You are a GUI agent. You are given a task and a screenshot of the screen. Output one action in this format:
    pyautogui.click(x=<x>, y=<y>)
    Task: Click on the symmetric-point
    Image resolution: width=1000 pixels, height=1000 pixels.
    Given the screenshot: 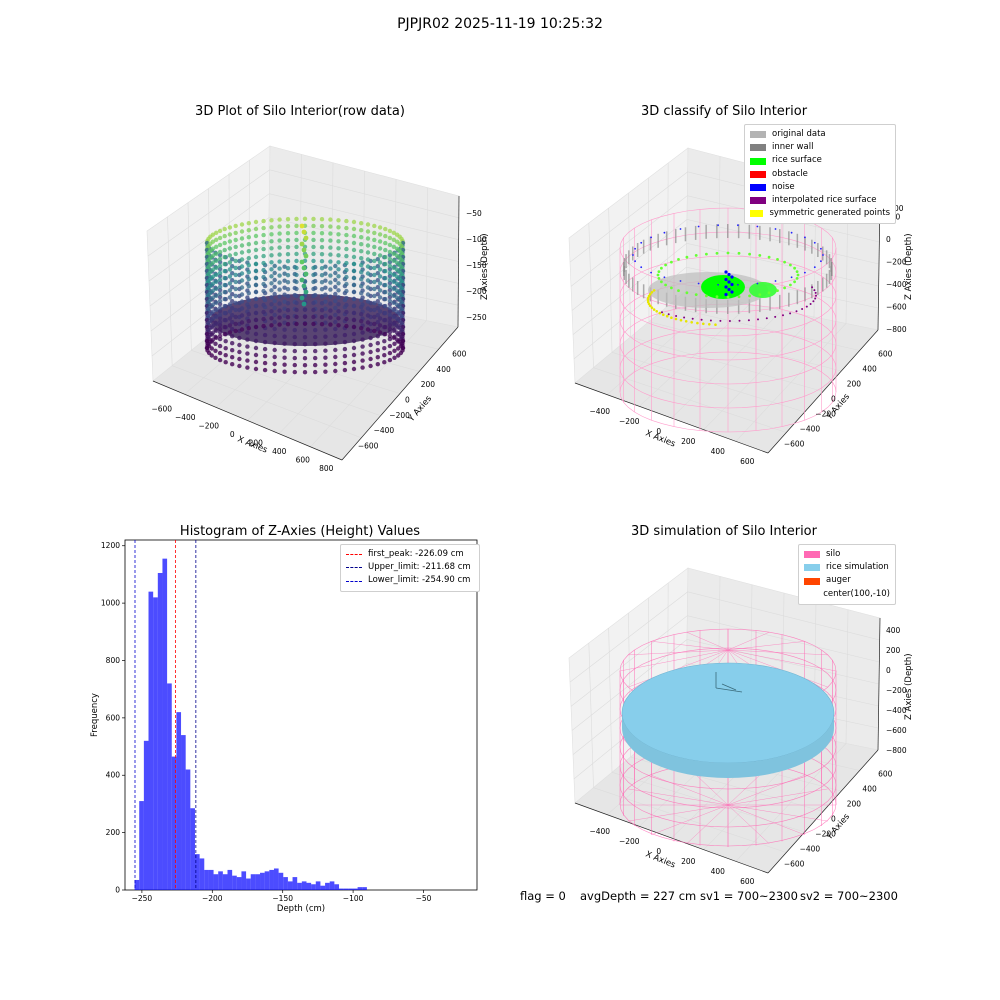 What is the action you would take?
    pyautogui.click(x=652, y=292)
    